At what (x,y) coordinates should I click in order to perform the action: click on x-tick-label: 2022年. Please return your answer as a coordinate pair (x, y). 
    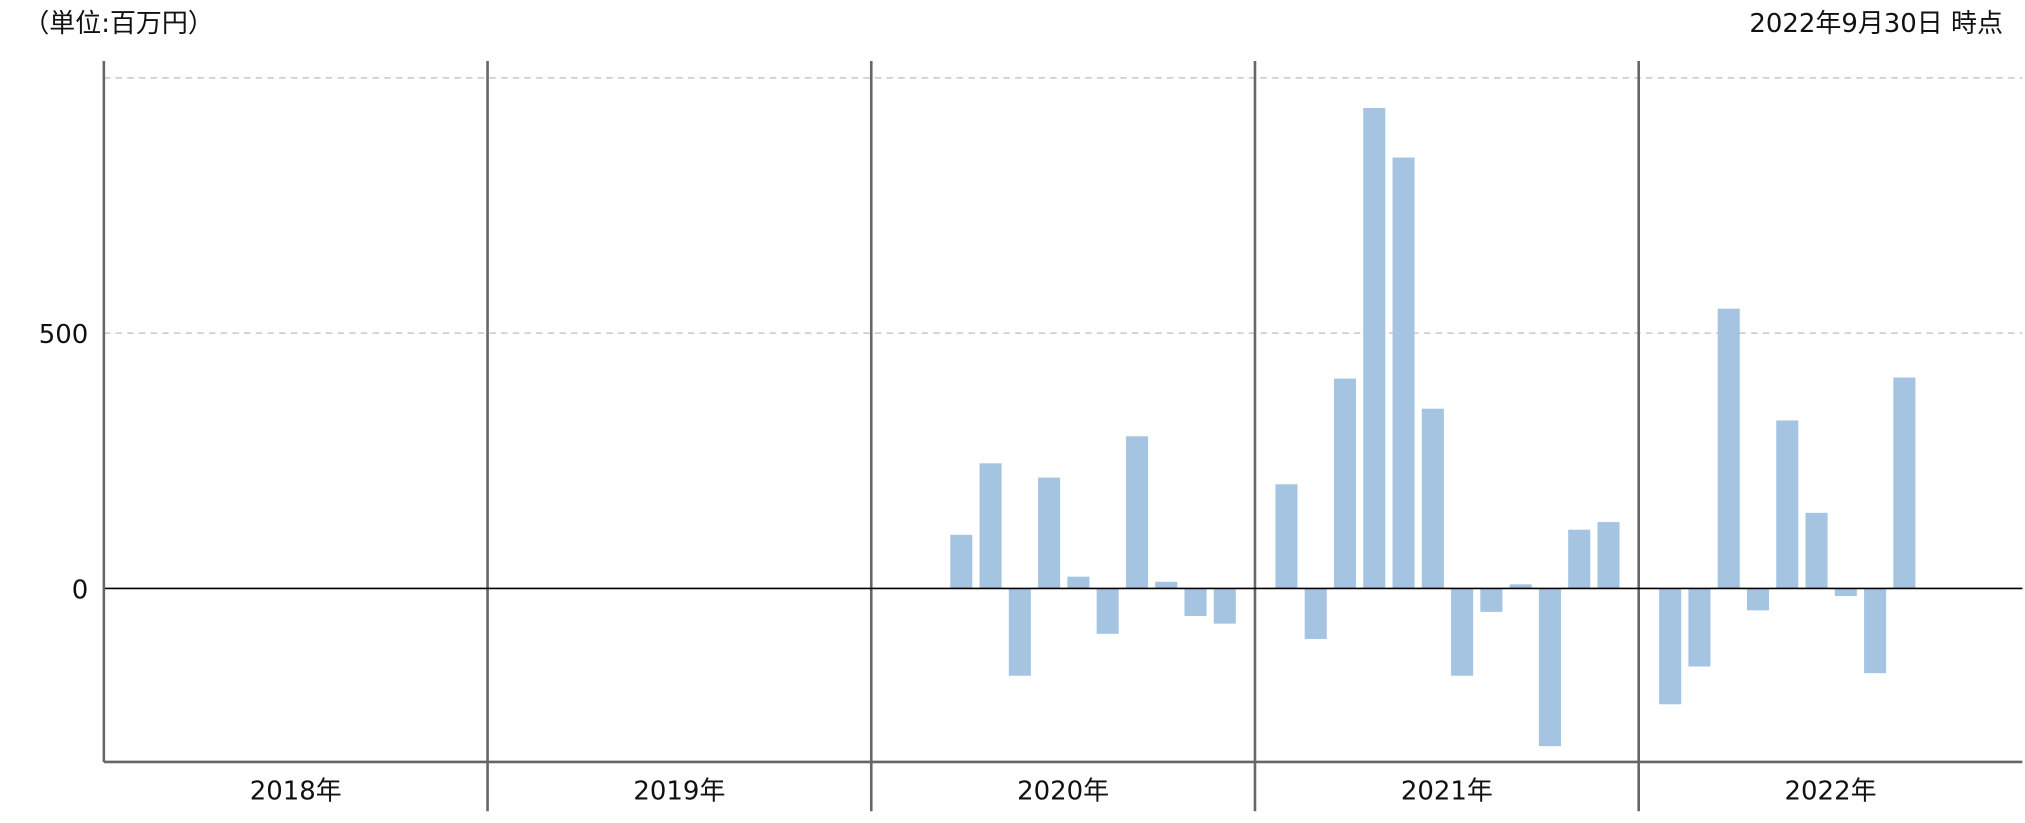
    Looking at the image, I should click on (1831, 791).